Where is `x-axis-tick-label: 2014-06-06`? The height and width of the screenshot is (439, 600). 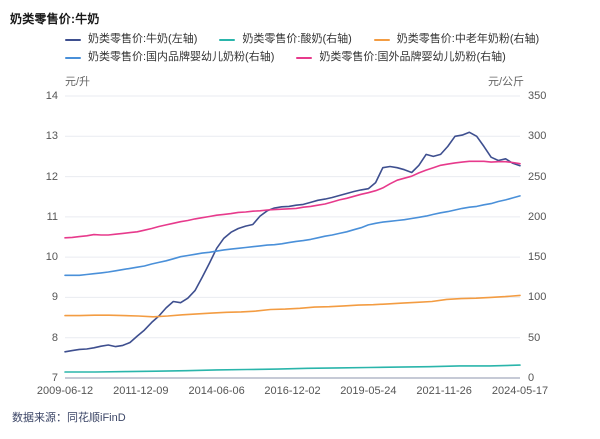
x-axis-tick-label: 2014-06-06 is located at coordinates (216, 391).